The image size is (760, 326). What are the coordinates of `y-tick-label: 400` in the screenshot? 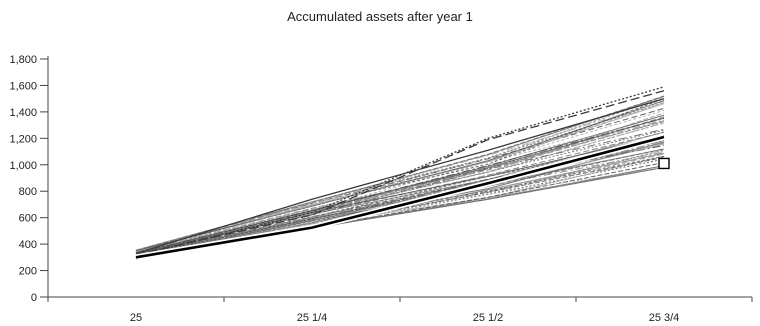 It's located at (28, 245).